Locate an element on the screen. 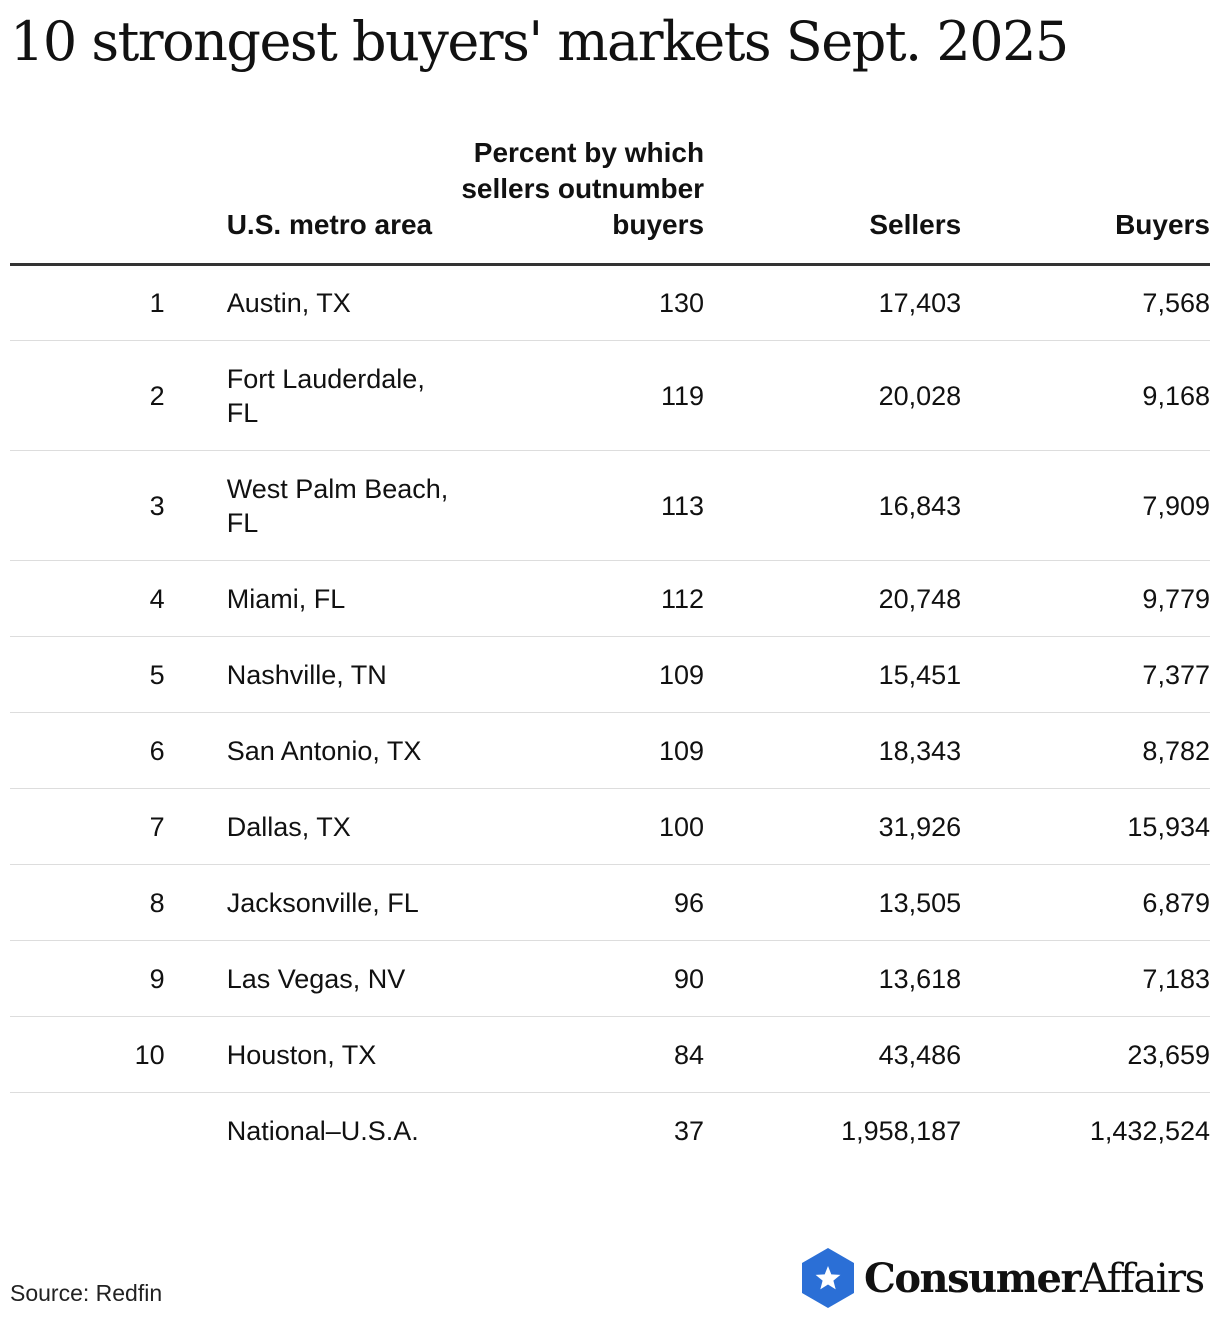  source-note: Source: Redfin is located at coordinates (86, 1293).